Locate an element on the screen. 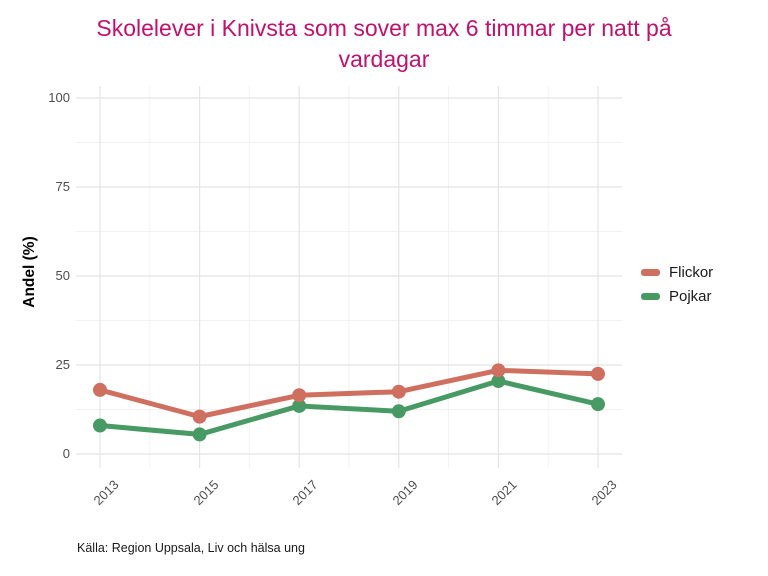 Image resolution: width=768 pixels, height=576 pixels. data-point-flickor-2023 is located at coordinates (598, 373).